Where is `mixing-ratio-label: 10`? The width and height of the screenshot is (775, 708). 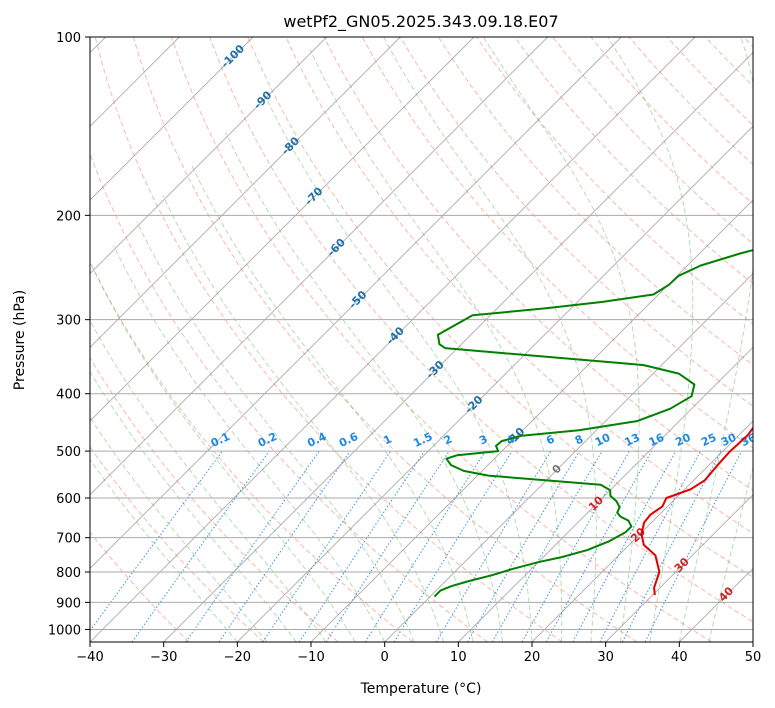 mixing-ratio-label: 10 is located at coordinates (603, 440).